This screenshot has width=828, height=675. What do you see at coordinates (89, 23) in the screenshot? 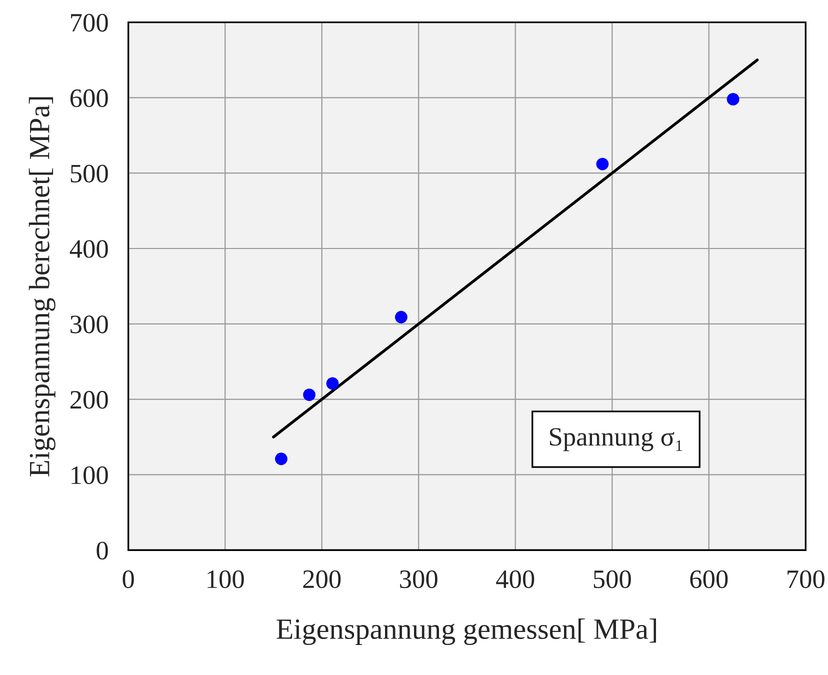
I see `y-tick-label: 700` at bounding box center [89, 23].